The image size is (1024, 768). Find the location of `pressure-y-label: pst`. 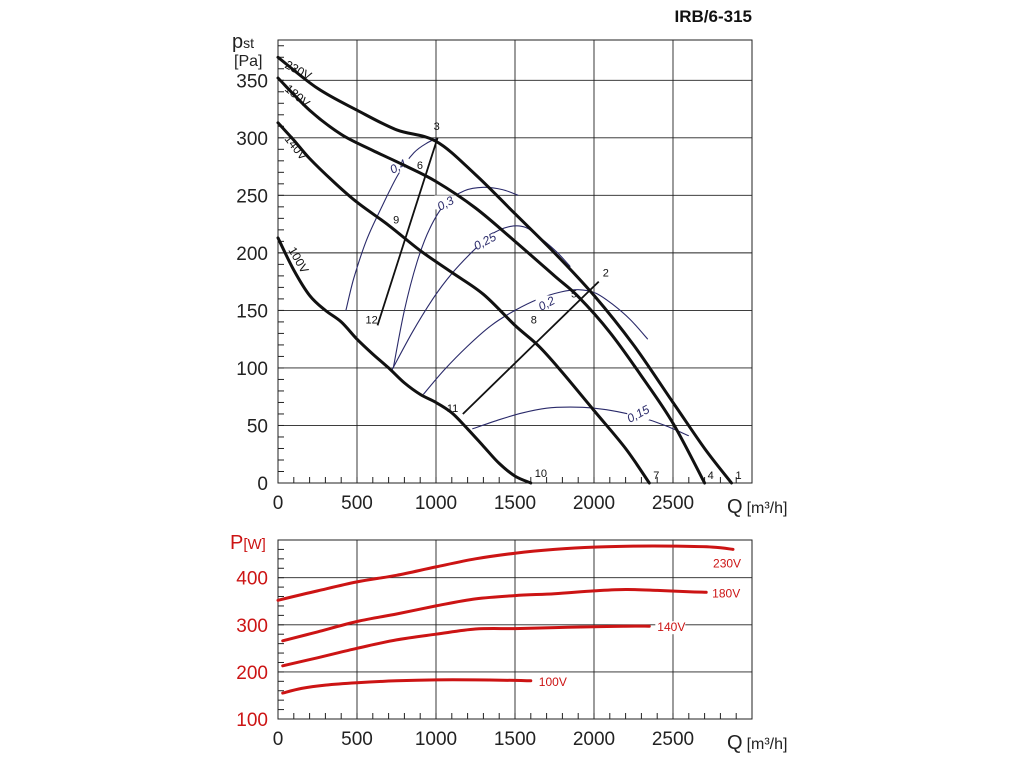

pressure-y-label: pst is located at coordinates (243, 42).